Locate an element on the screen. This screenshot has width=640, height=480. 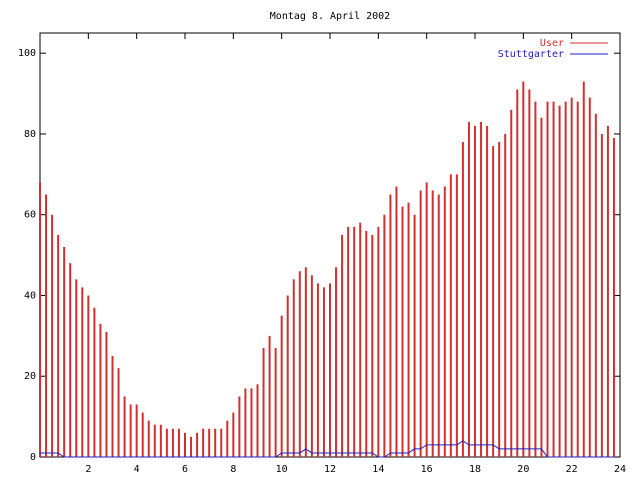
y-tick-label: 0 is located at coordinates (33, 457).